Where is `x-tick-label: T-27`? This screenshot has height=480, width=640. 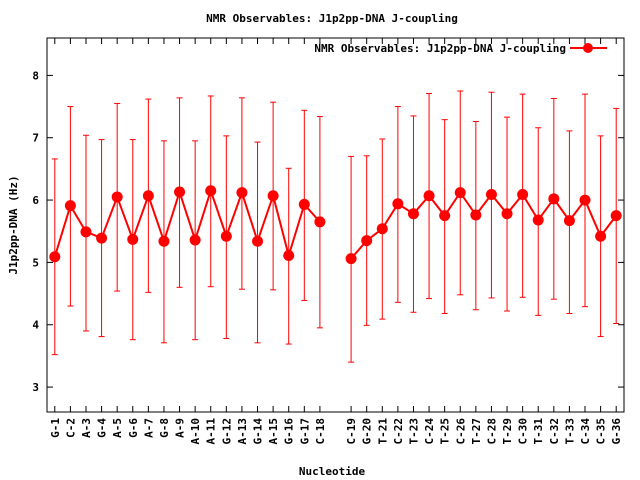
x-tick-label: T-27 is located at coordinates (476, 431).